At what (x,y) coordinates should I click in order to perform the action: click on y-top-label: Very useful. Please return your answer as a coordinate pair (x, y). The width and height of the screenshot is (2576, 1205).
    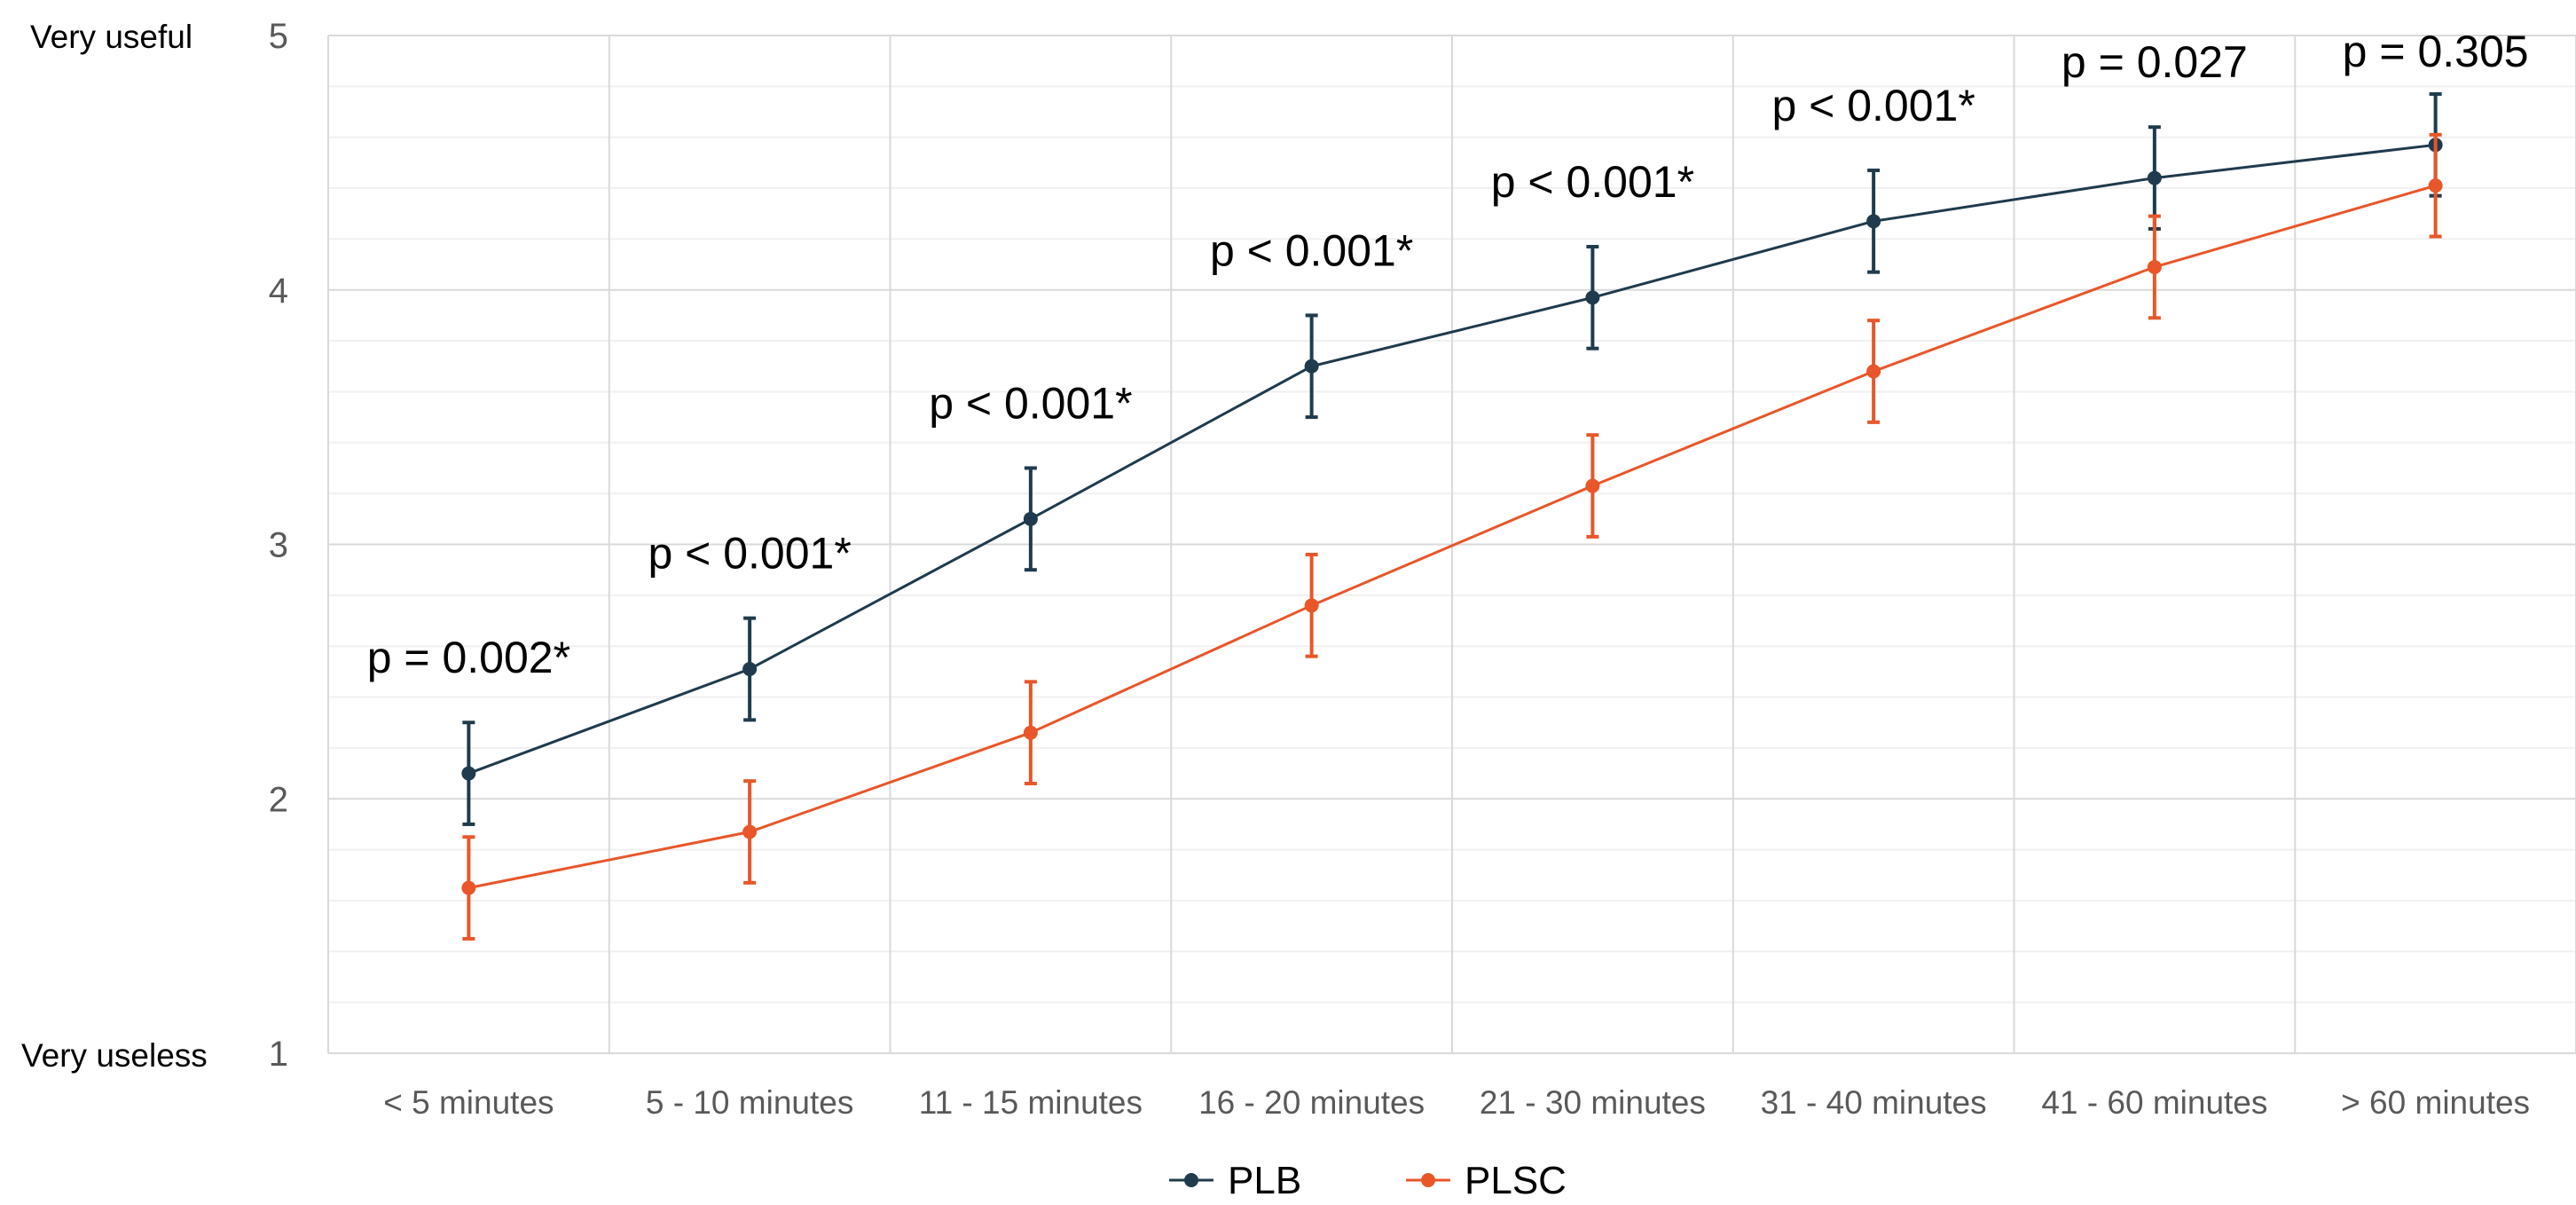
    Looking at the image, I should click on (111, 37).